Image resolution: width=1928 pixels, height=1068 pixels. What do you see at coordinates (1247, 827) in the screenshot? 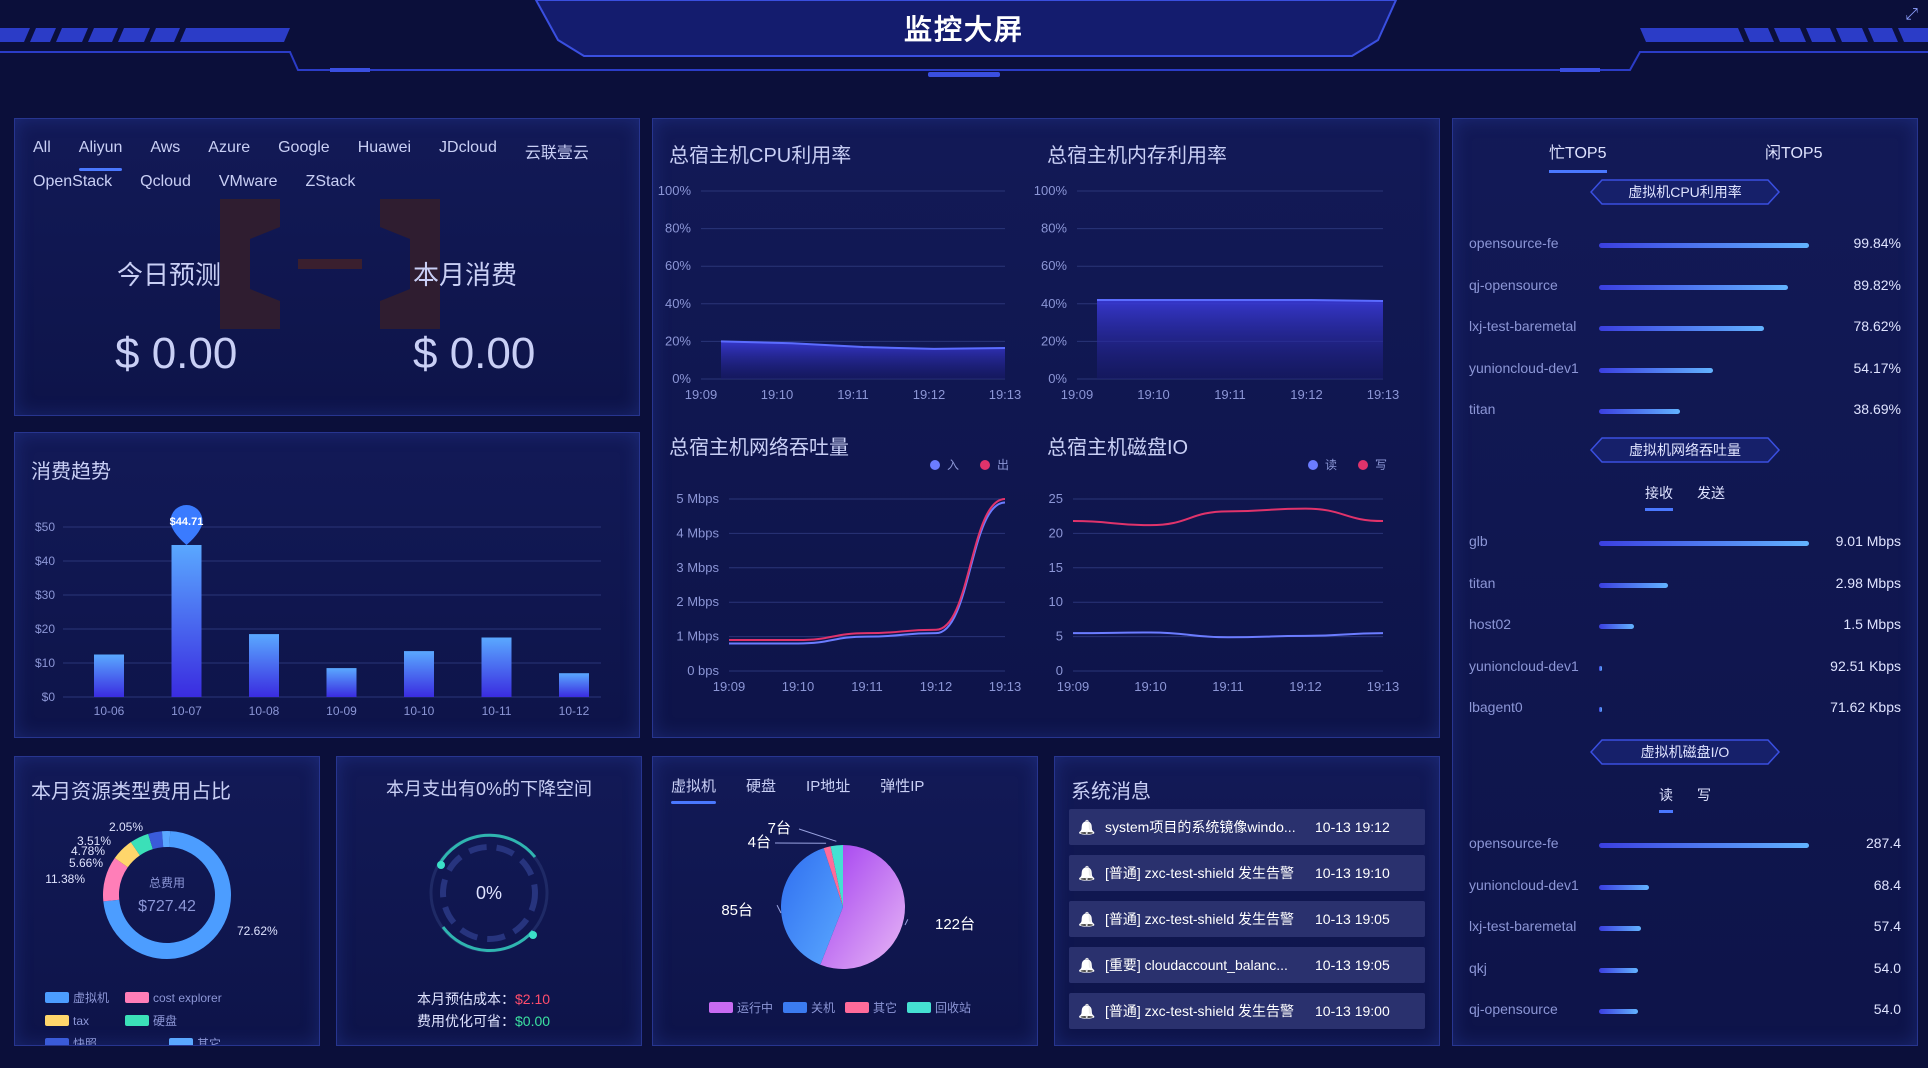
I see `message-row: 🔔 system项目的系统镜像windo... 10-13 19:12` at bounding box center [1247, 827].